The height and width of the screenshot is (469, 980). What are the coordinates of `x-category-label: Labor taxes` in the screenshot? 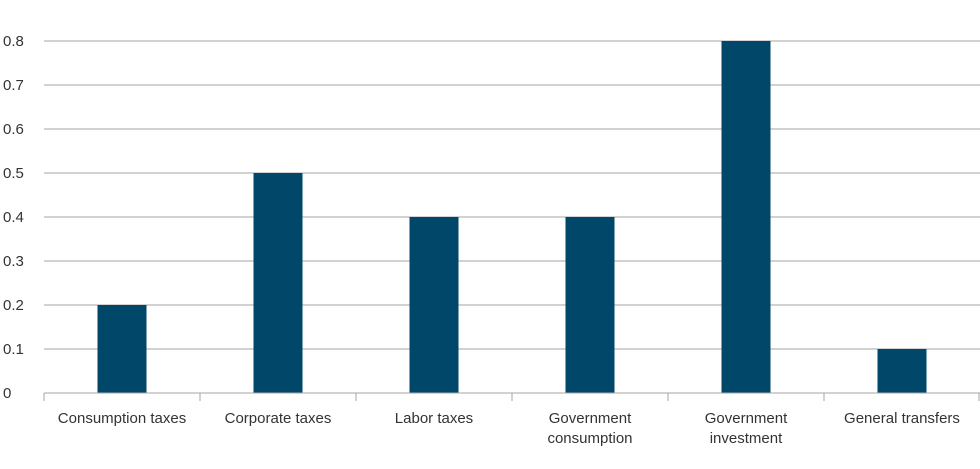 It's located at (434, 418).